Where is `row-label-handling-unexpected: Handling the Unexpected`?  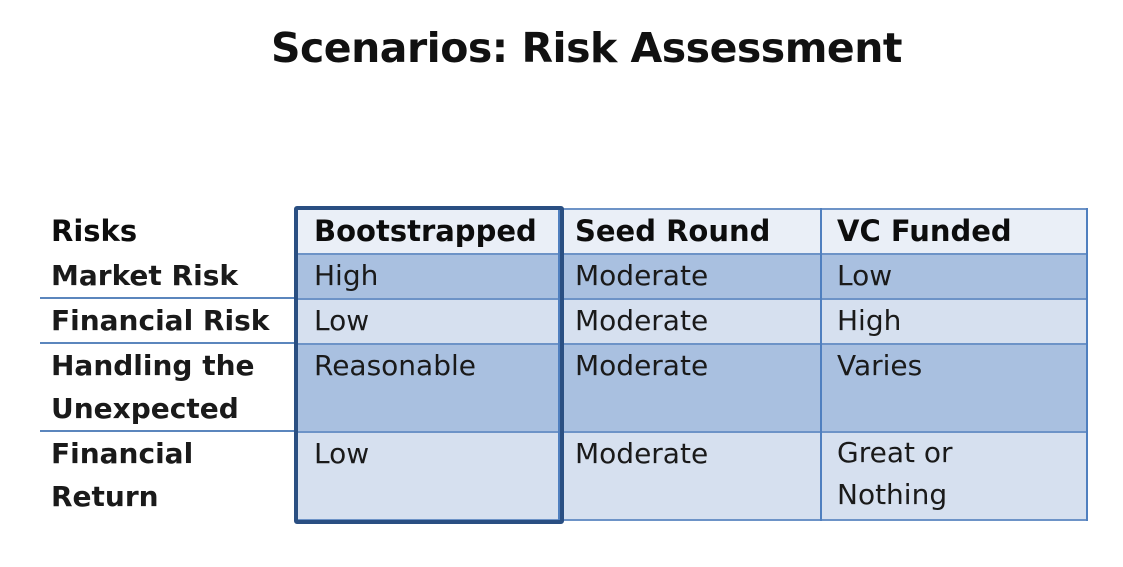
row-label-handling-unexpected: Handling the Unexpected is located at coordinates (168, 388).